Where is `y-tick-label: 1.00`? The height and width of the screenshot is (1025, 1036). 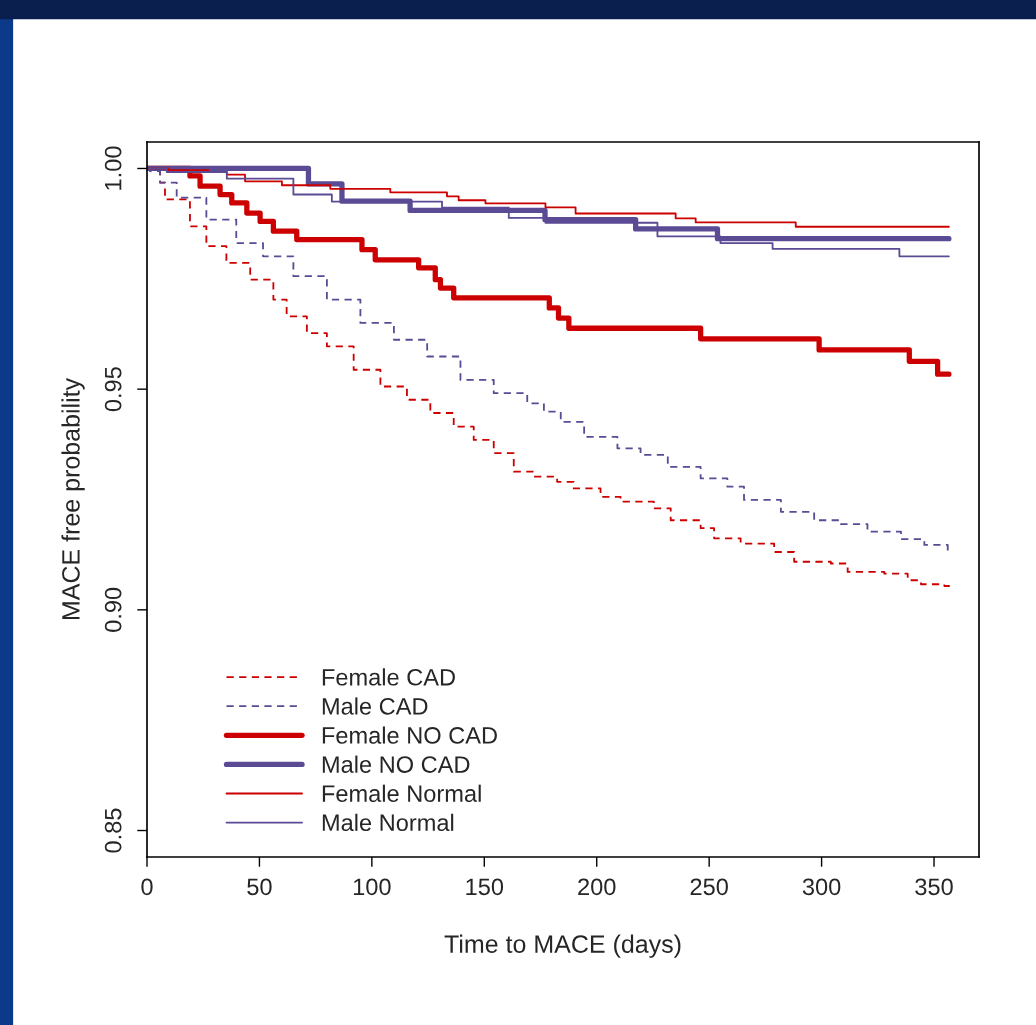
y-tick-label: 1.00 is located at coordinates (113, 168).